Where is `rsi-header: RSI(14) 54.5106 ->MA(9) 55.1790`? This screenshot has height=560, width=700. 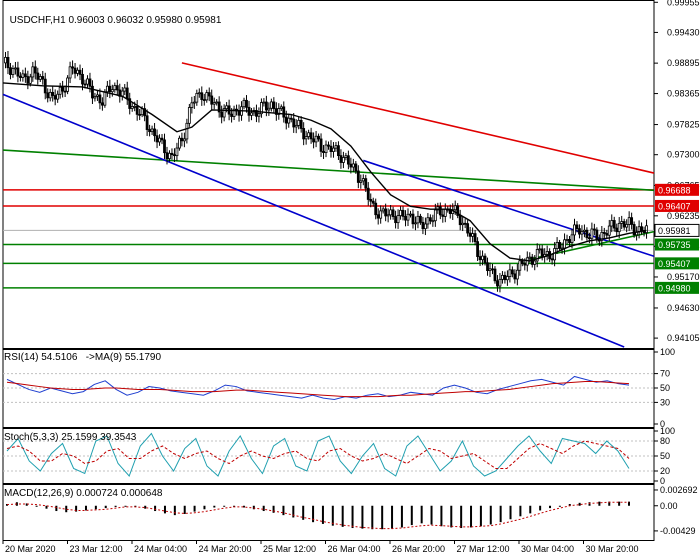 rsi-header: RSI(14) 54.5106 ->MA(9) 55.1790 is located at coordinates (83, 357).